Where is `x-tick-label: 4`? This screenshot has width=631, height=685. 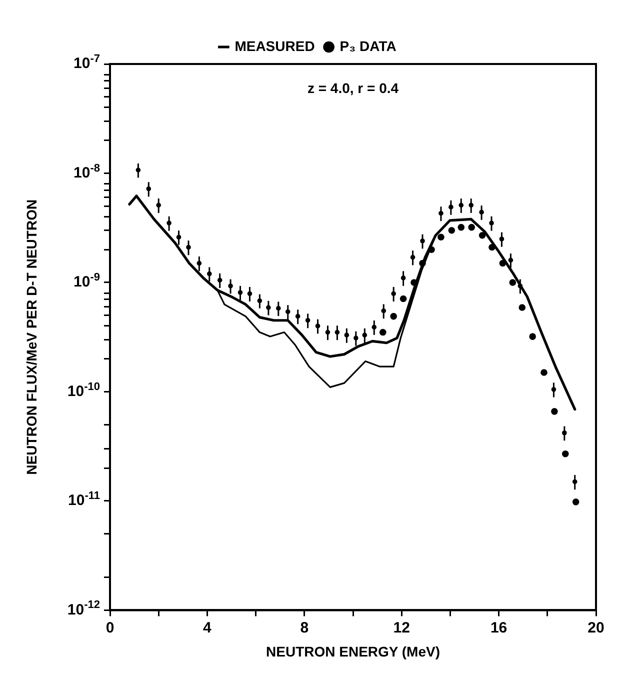 x-tick-label: 4 is located at coordinates (207, 627).